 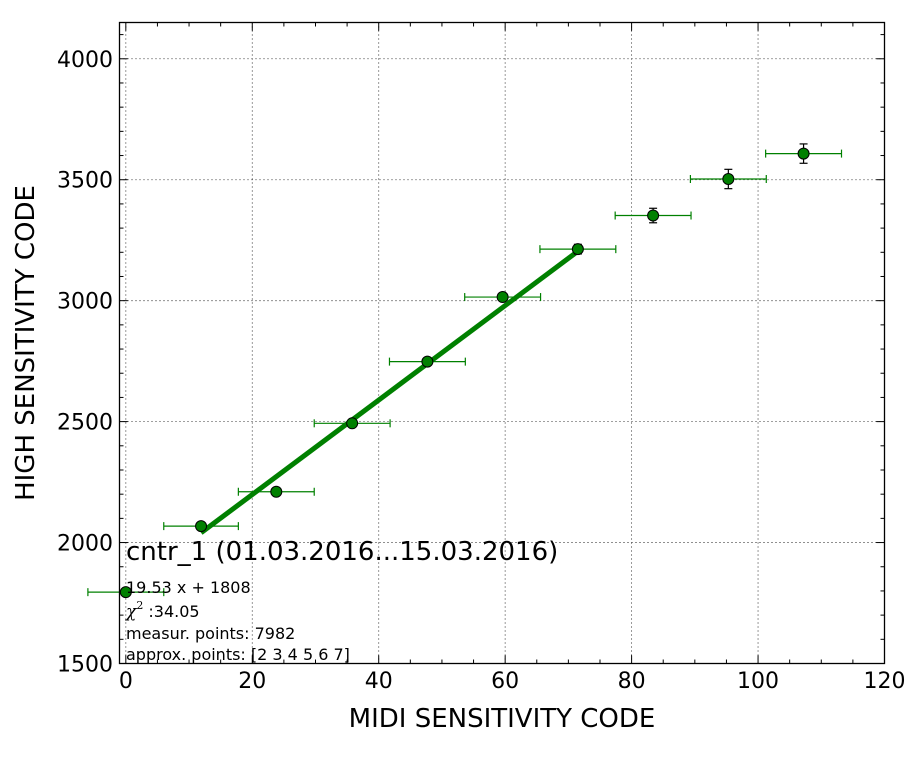 What do you see at coordinates (210, 633) in the screenshot?
I see `measurement-points-count: measur. points: 7982` at bounding box center [210, 633].